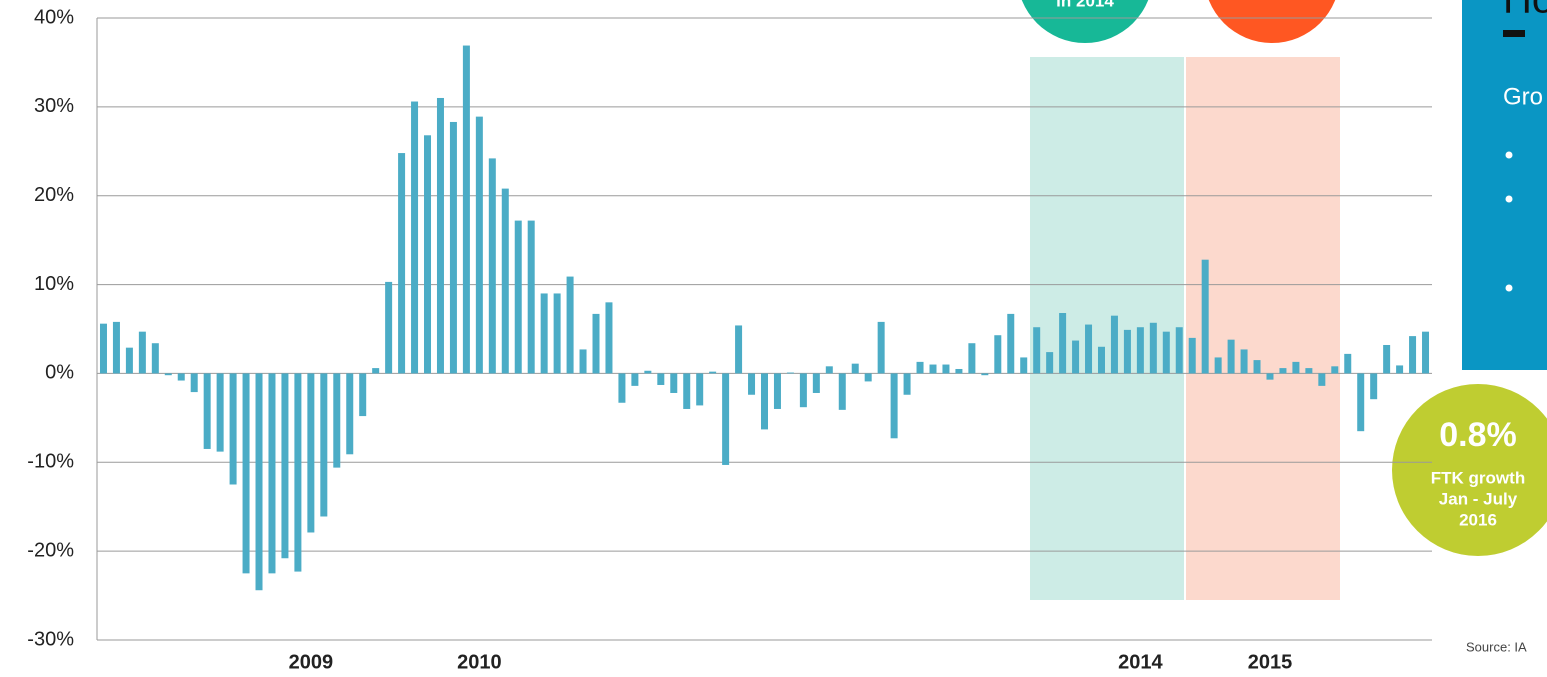 Image resolution: width=1547 pixels, height=677 pixels. What do you see at coordinates (1263, 328) in the screenshot?
I see `highlight-2015` at bounding box center [1263, 328].